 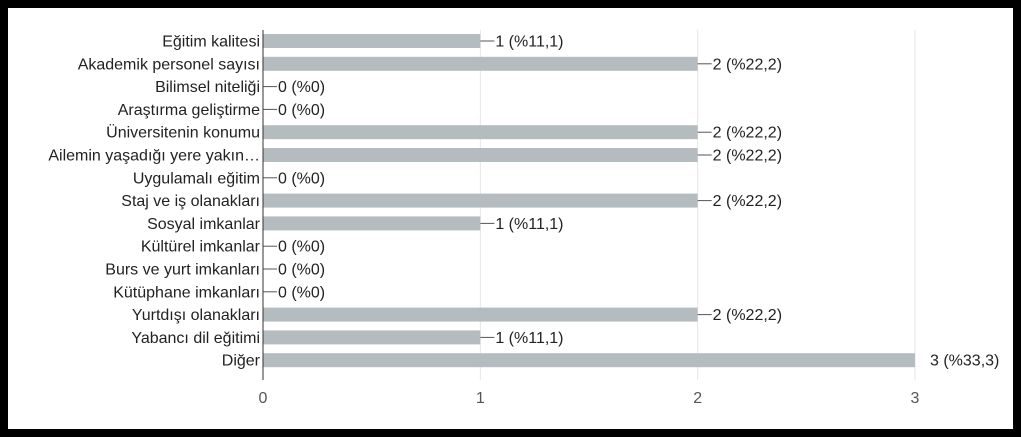 What do you see at coordinates (480, 398) in the screenshot?
I see `x-tick-label: 1` at bounding box center [480, 398].